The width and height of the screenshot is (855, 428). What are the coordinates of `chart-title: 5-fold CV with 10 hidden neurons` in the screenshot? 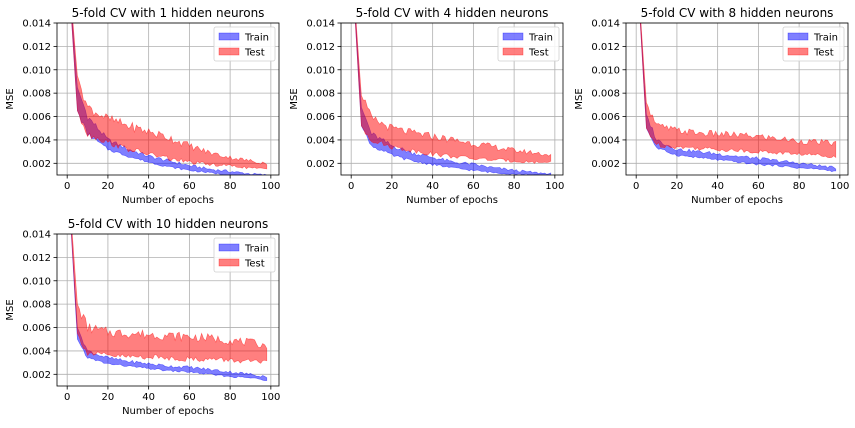 It's located at (168, 224).